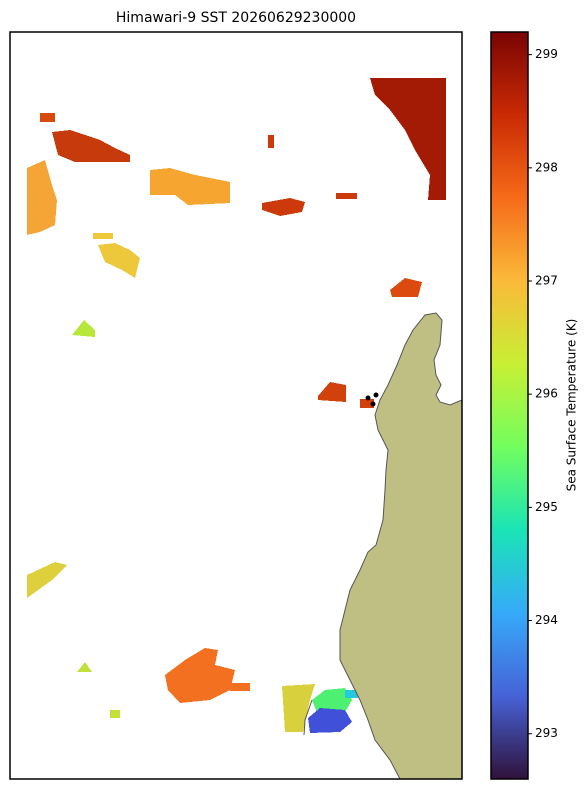  What do you see at coordinates (546, 733) in the screenshot?
I see `colorbar-tick-label: 293` at bounding box center [546, 733].